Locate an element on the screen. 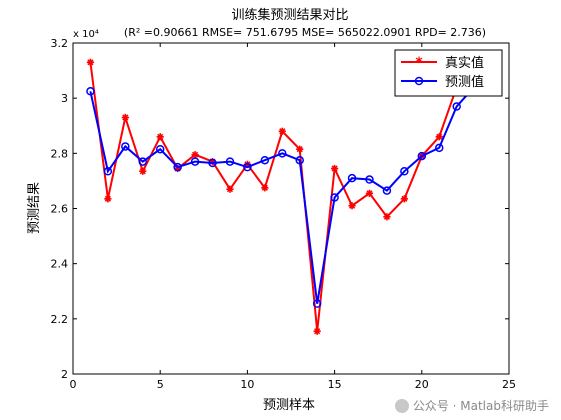 This screenshot has height=420, width=561. legend-marker-predicted is located at coordinates (419, 81).